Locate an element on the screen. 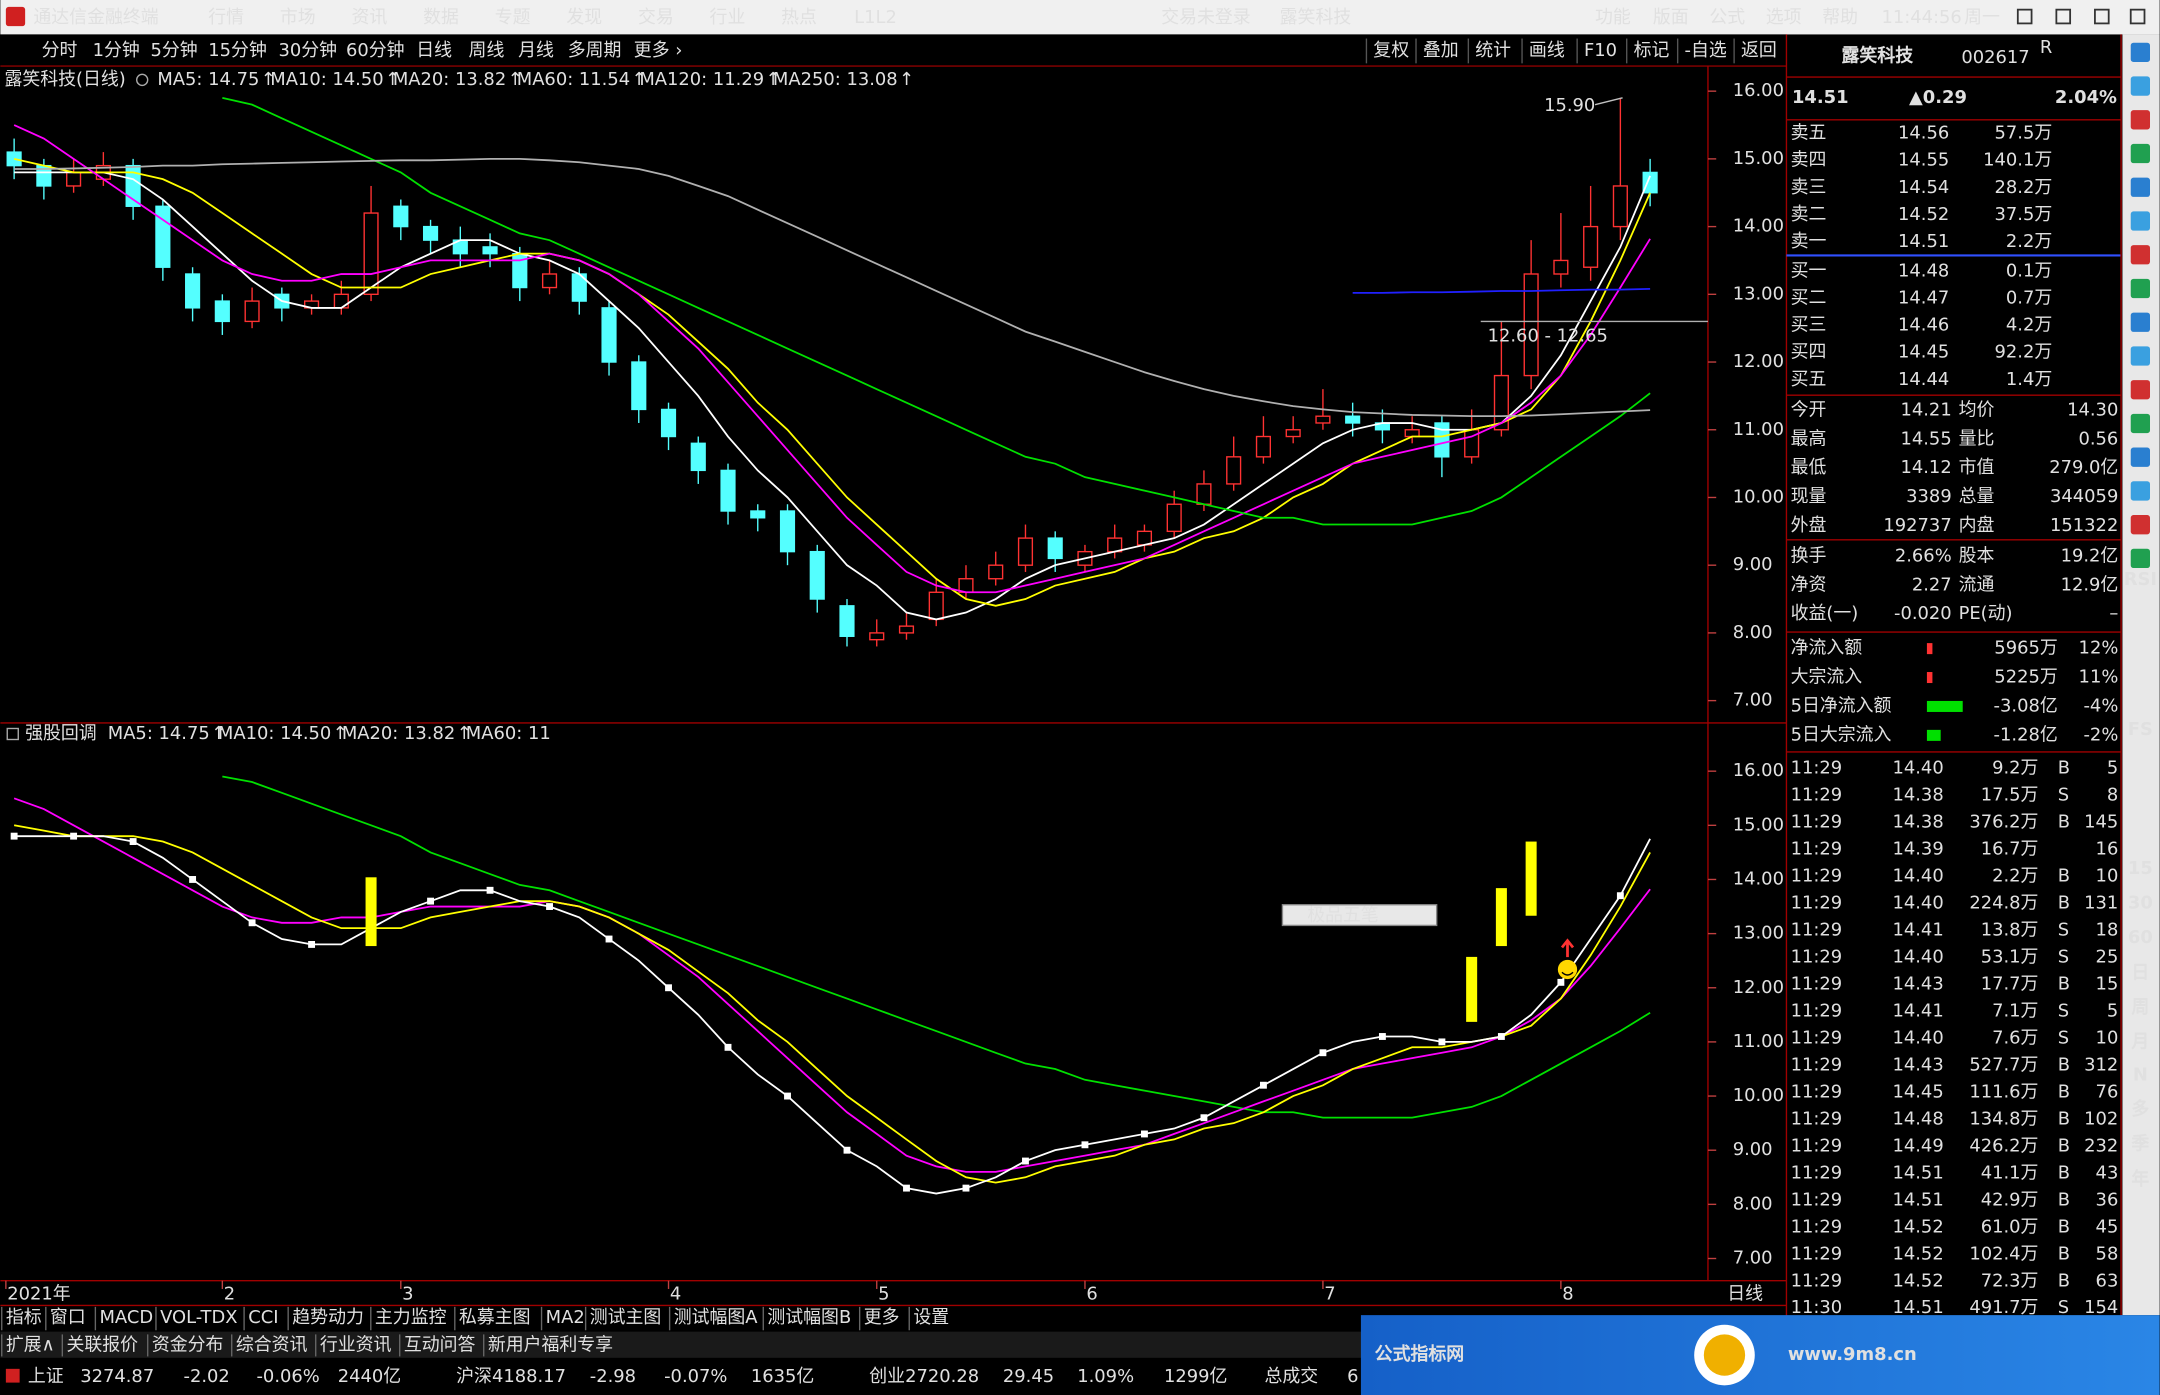 The height and width of the screenshot is (1395, 2160). menu-item: 热点 is located at coordinates (799, 17).